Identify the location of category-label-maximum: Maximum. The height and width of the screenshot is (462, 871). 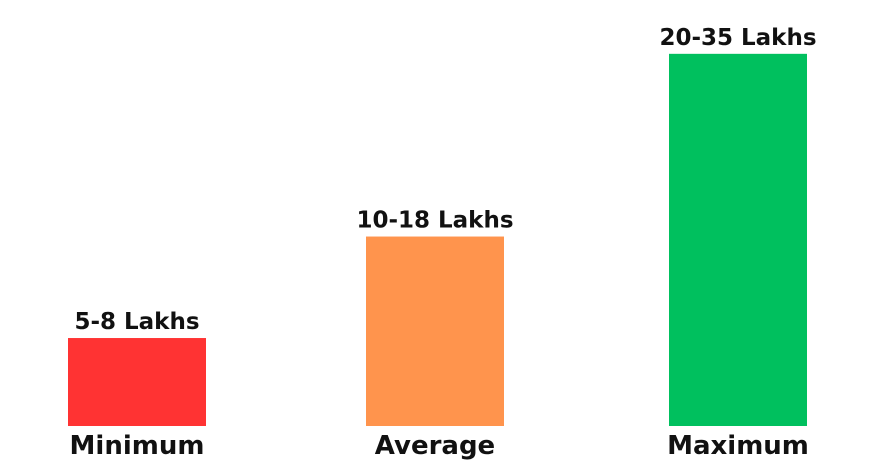
(738, 446).